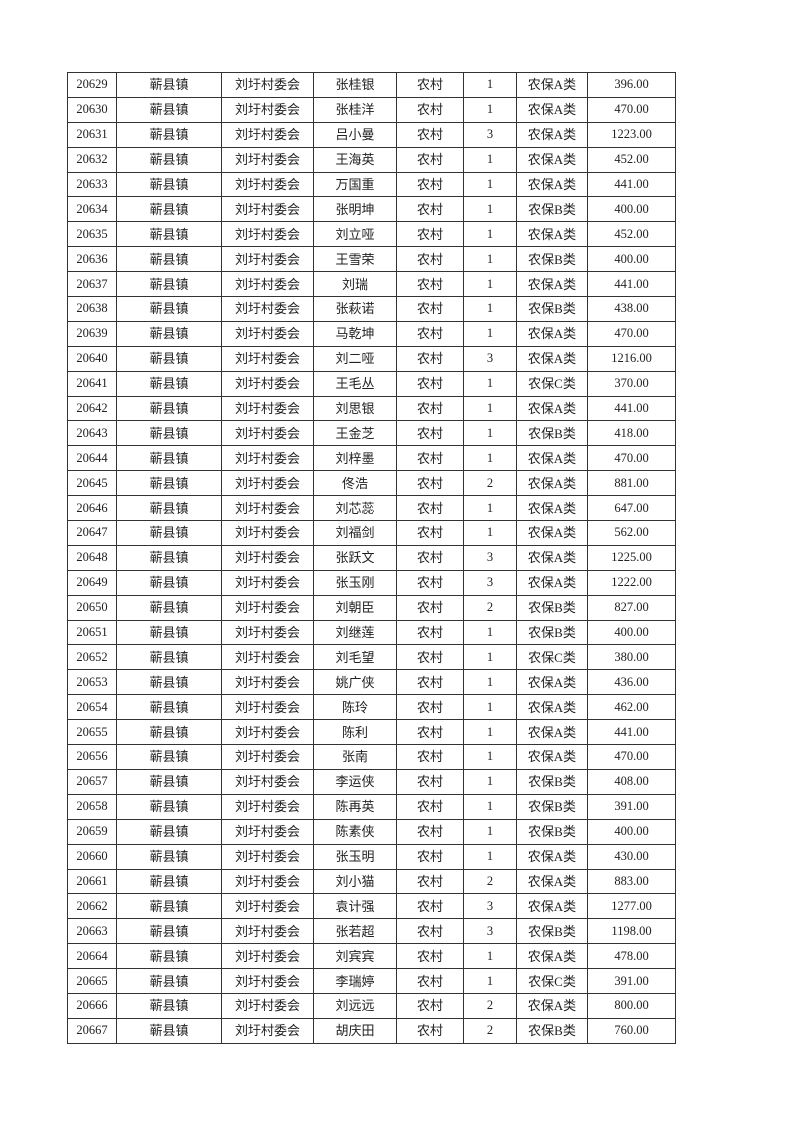 The width and height of the screenshot is (793, 1122). I want to click on table-row: 20643 蕲县镇 刘圩村委会 王金芝 农村 1 农保B类 418.00, so click(371, 433).